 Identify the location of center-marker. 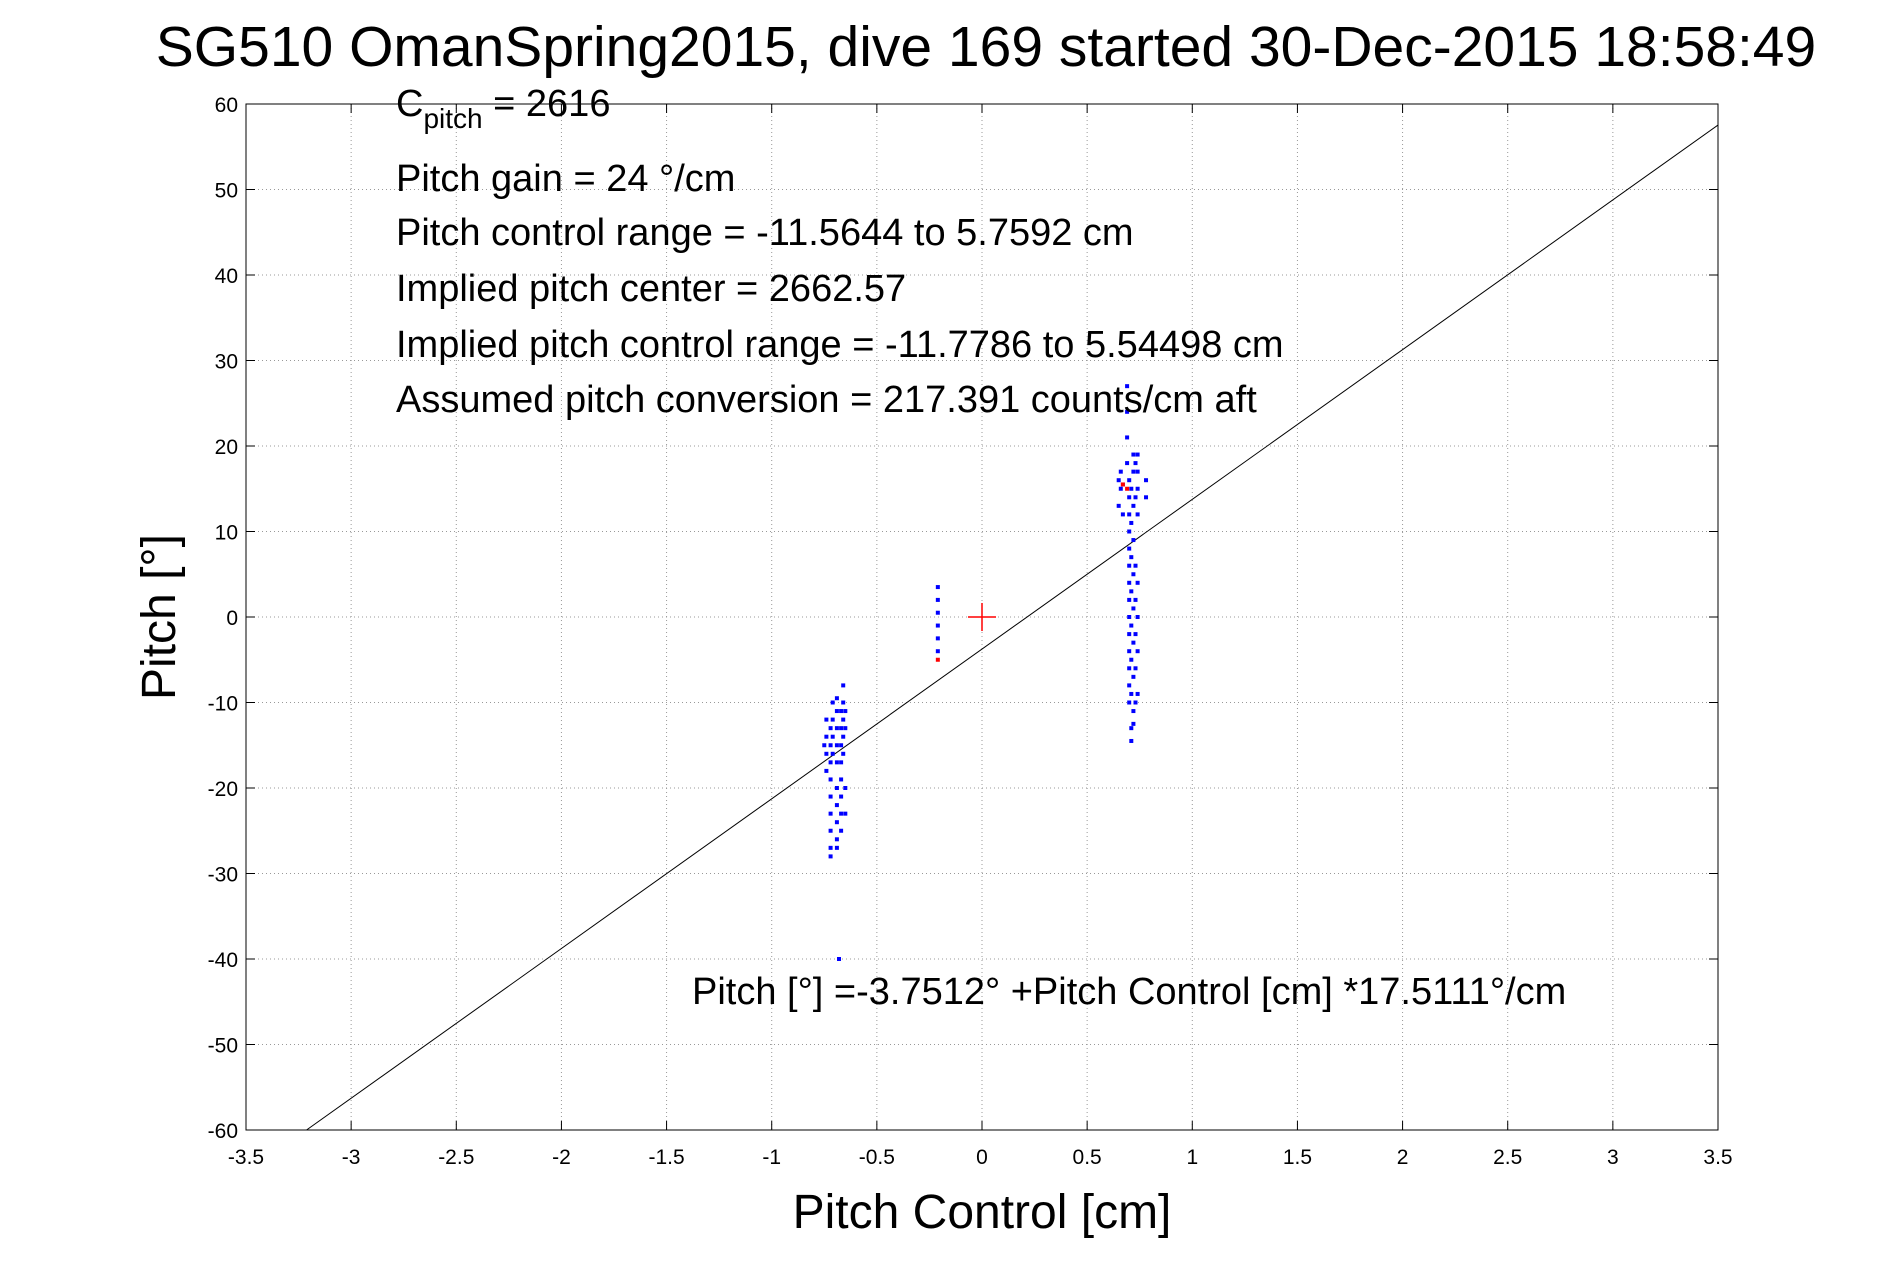
(982, 617).